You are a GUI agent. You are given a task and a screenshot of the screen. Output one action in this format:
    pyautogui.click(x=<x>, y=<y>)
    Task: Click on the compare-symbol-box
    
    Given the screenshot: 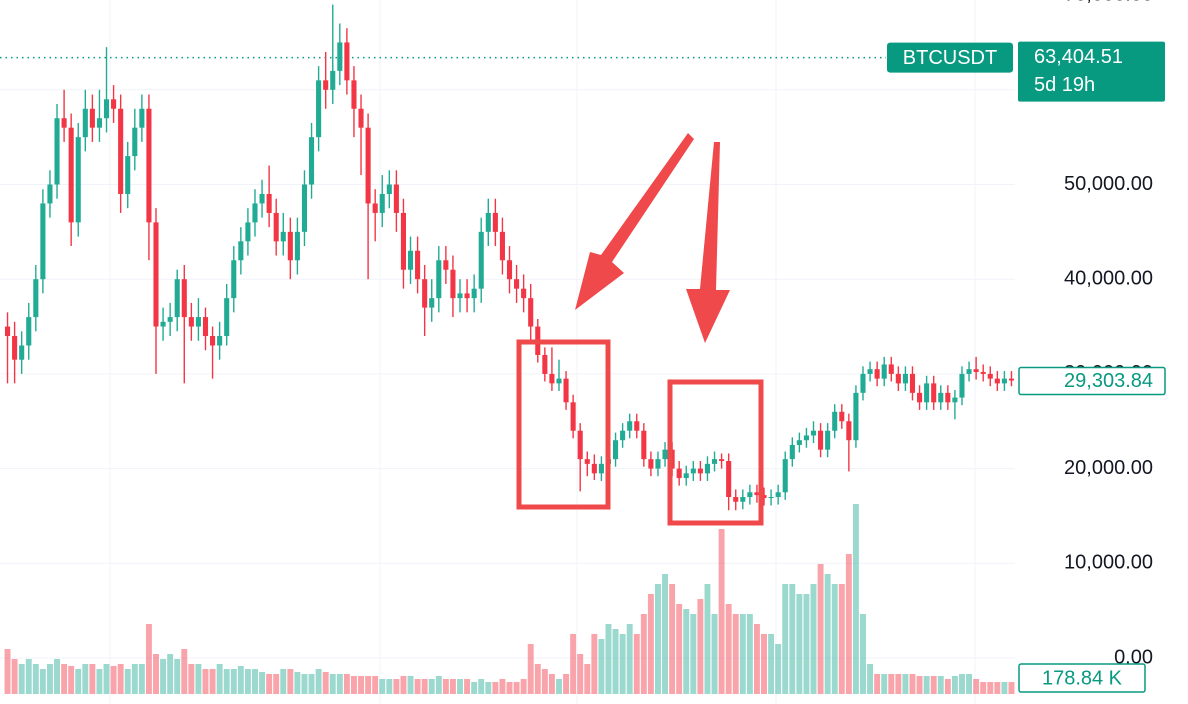 What is the action you would take?
    pyautogui.click(x=950, y=57)
    